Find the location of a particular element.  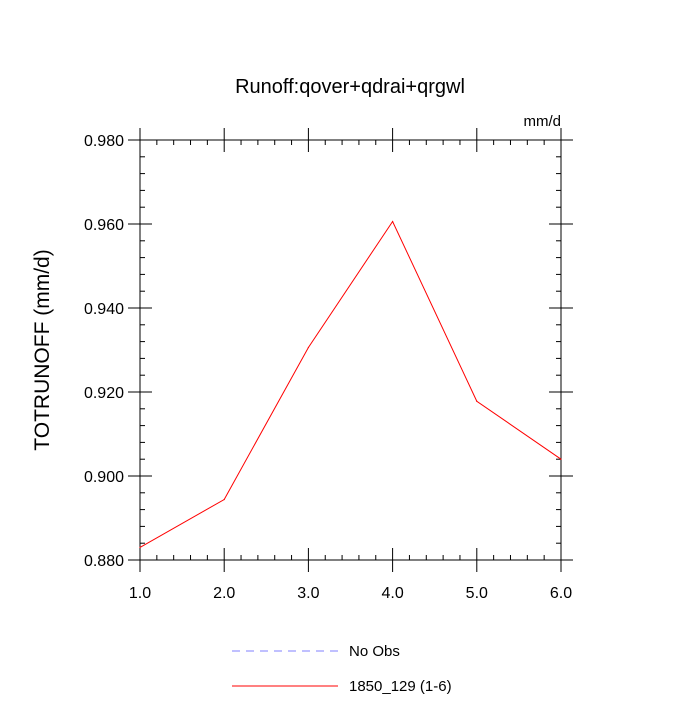

y-tick-label: 0.880 is located at coordinates (104, 561).